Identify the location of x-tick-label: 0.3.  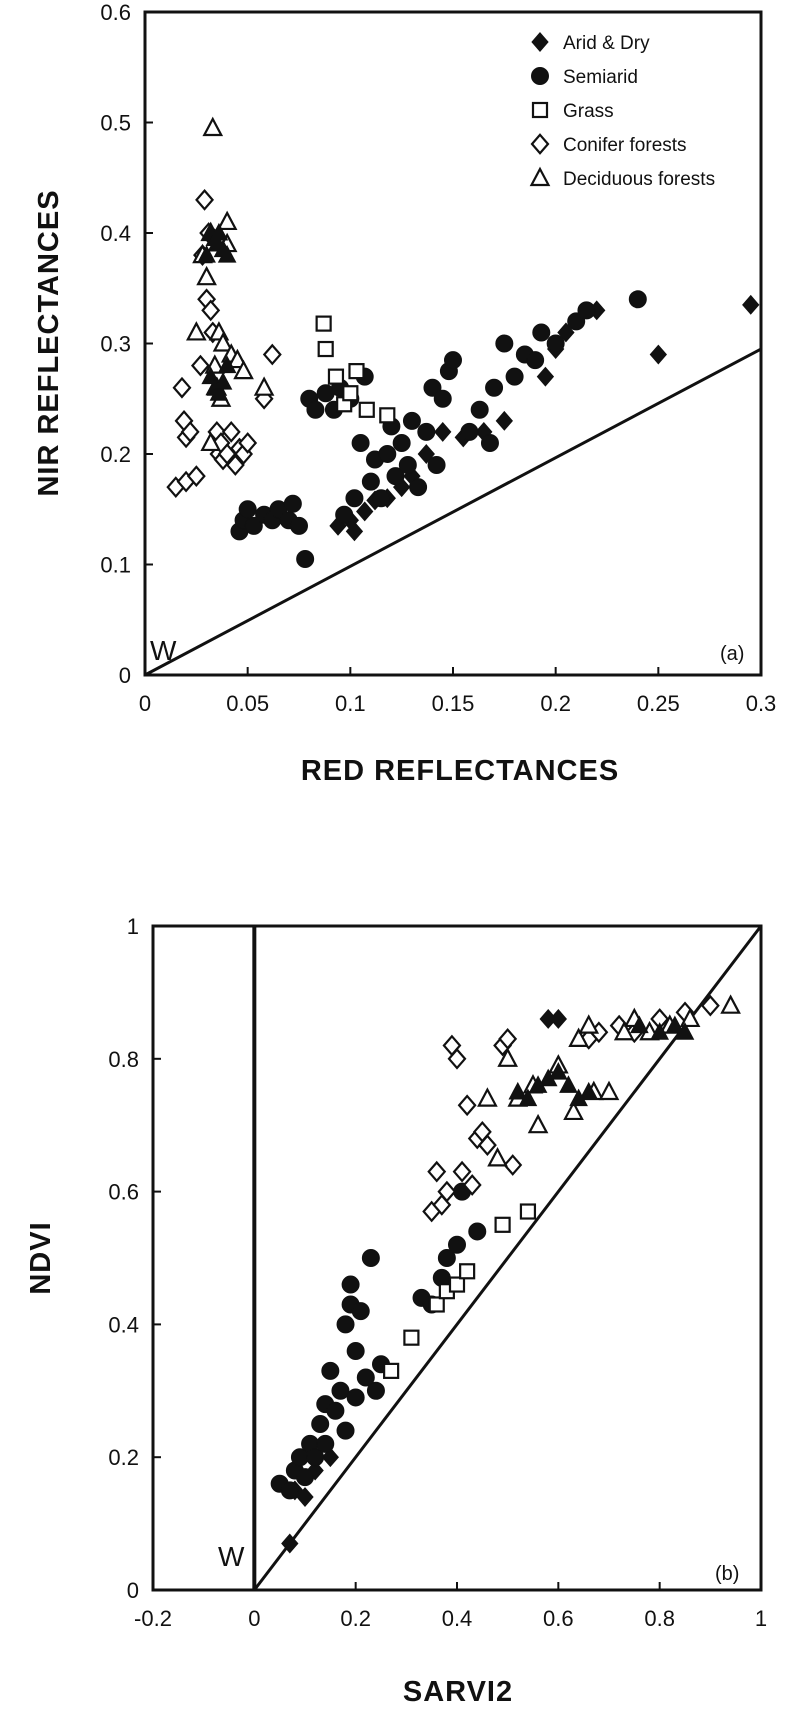
(761, 703).